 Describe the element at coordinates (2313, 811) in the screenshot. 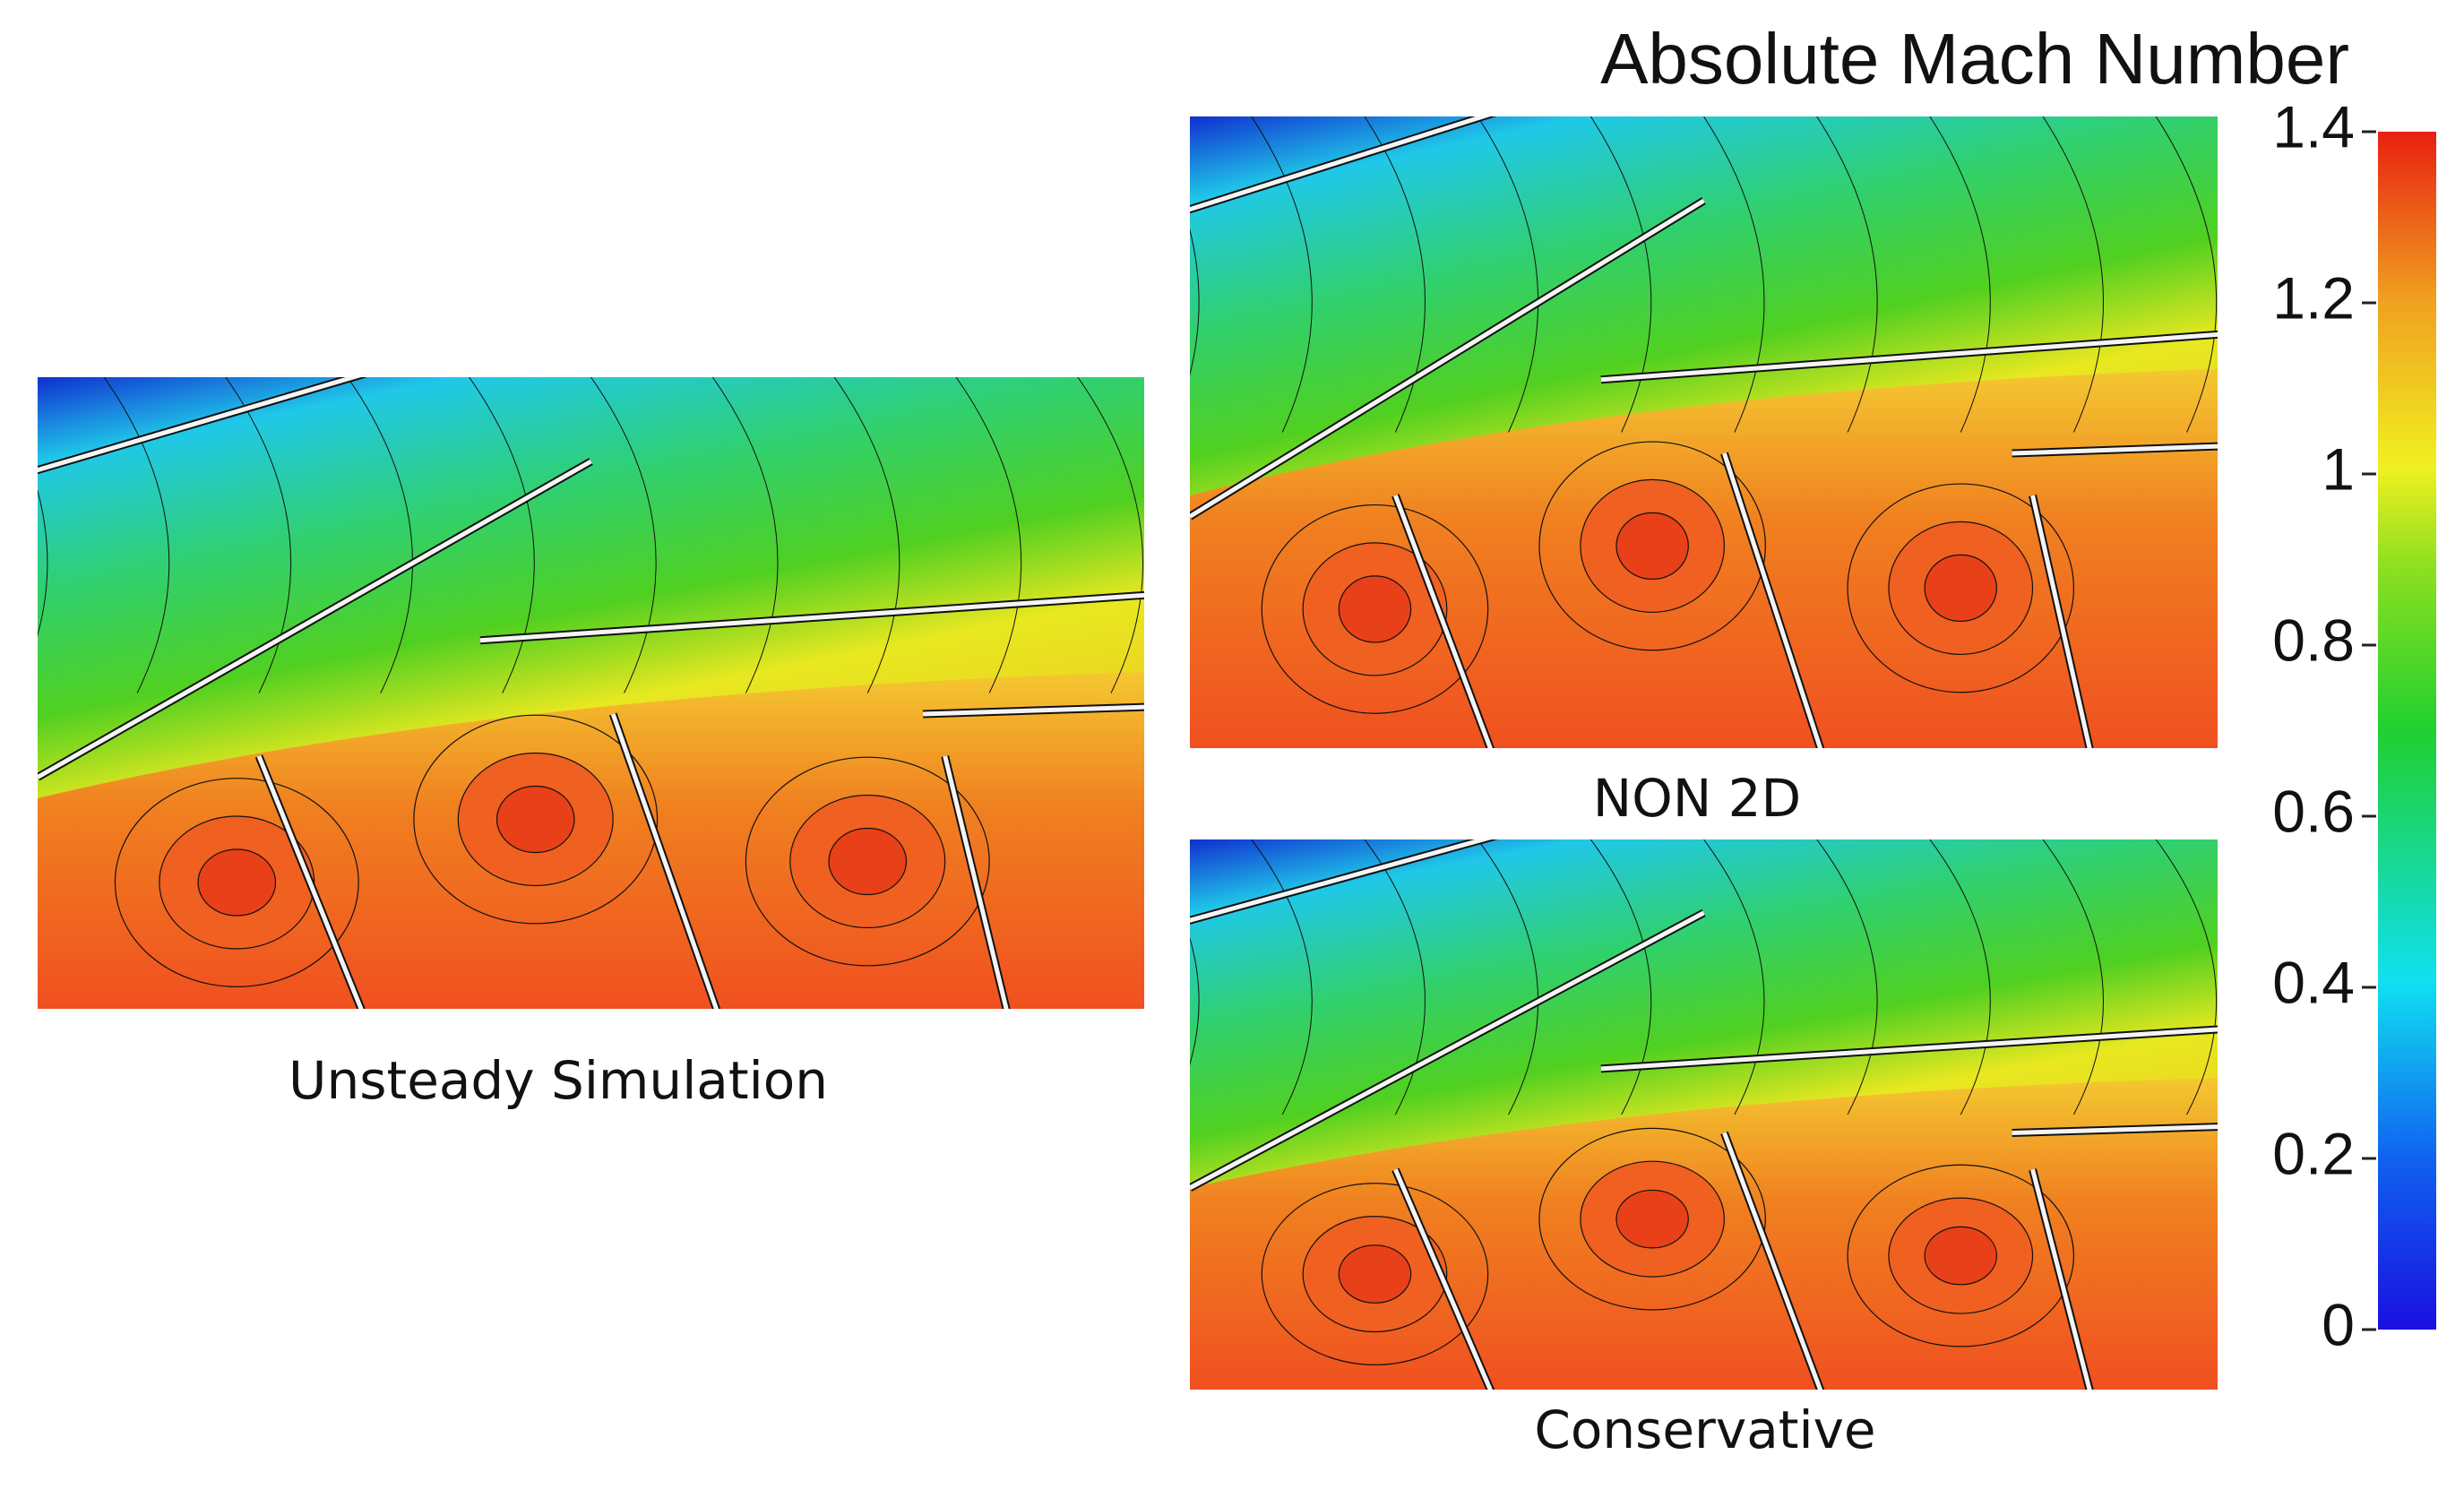

I see `tick-label: 0.6` at that location.